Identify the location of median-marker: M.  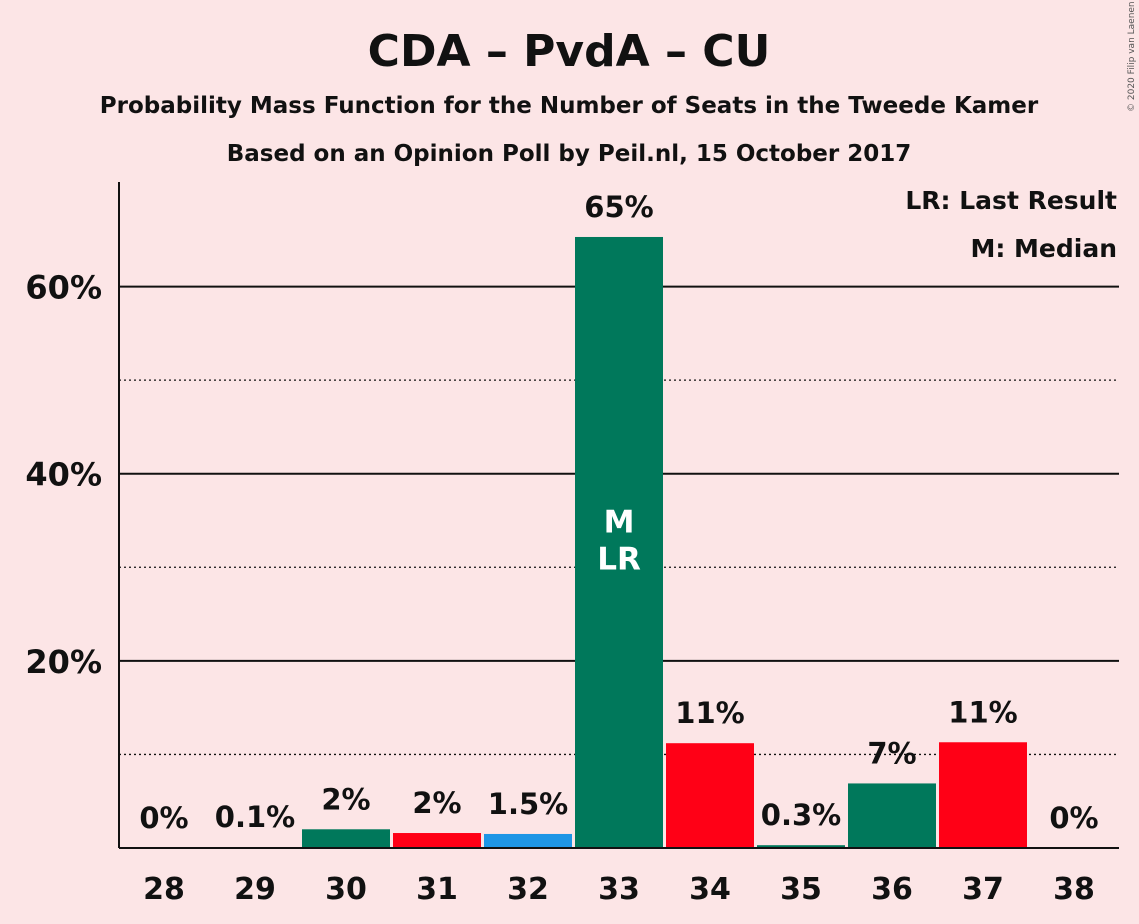
(619, 522).